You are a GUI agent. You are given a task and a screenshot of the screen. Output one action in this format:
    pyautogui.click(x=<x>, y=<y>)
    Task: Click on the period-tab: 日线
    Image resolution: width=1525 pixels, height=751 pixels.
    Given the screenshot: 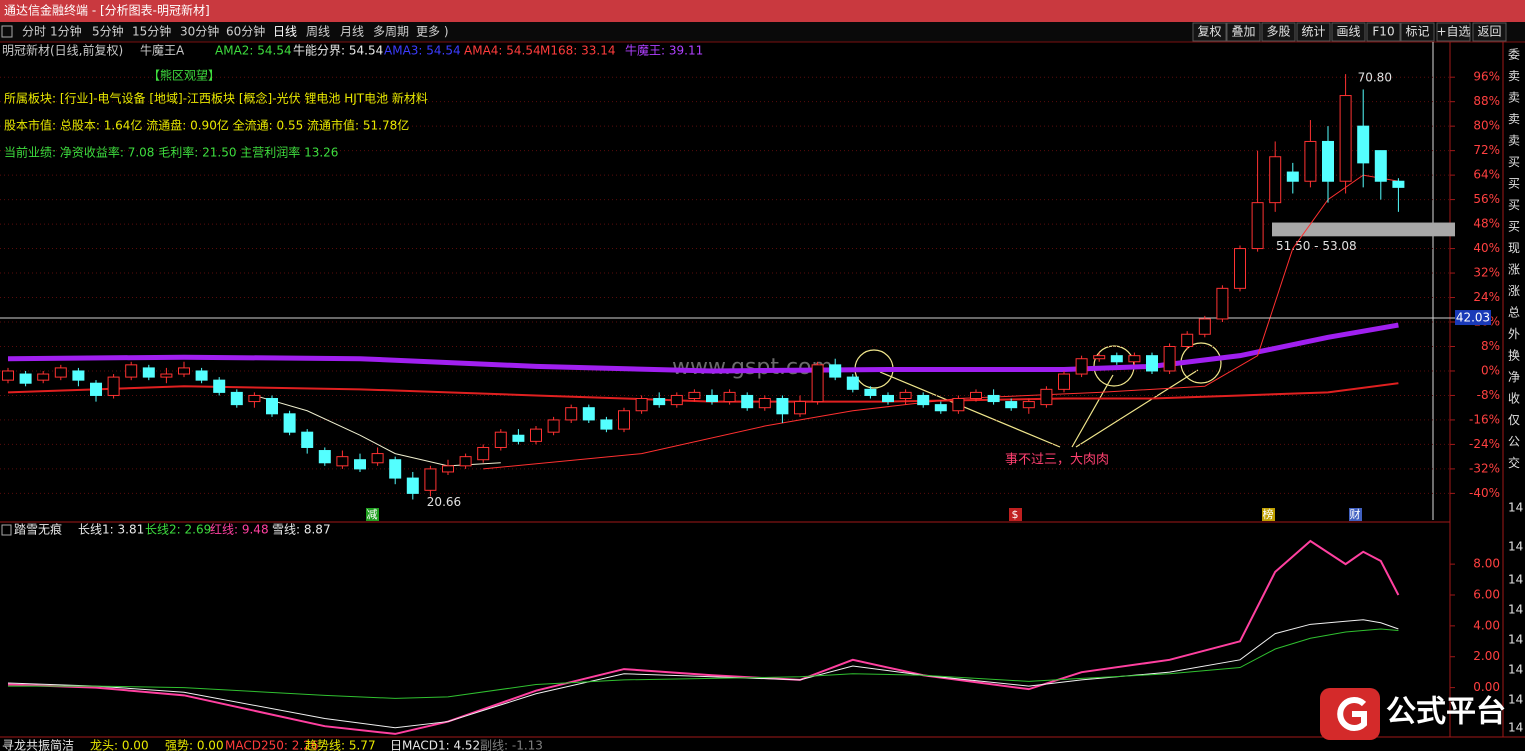 What is the action you would take?
    pyautogui.click(x=285, y=32)
    